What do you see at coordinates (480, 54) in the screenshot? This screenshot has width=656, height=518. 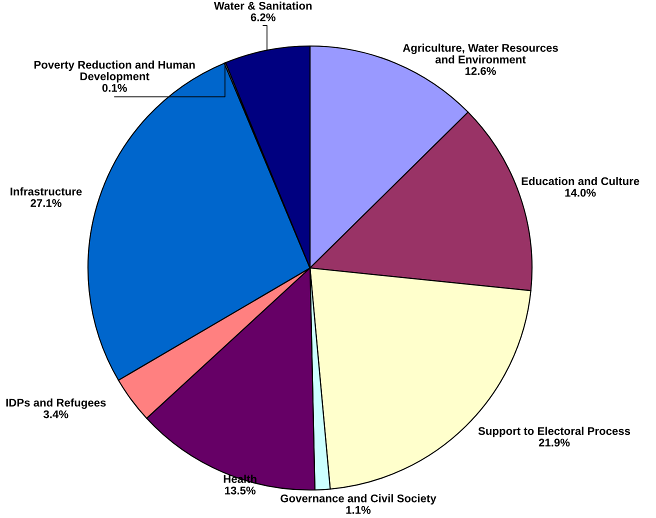 I see `slice-label: Agriculture, Water Resources and Environment` at bounding box center [480, 54].